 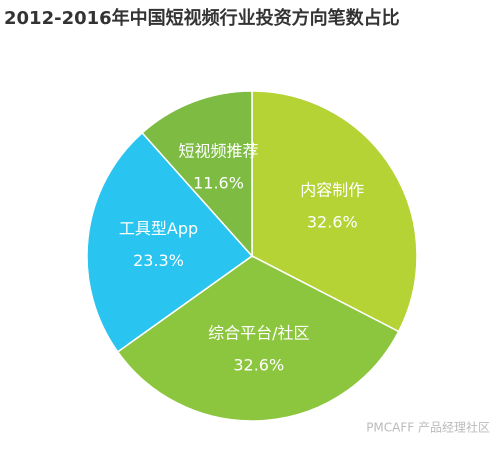 I want to click on watermark: PMCAFF 产品经理社区, so click(x=428, y=427).